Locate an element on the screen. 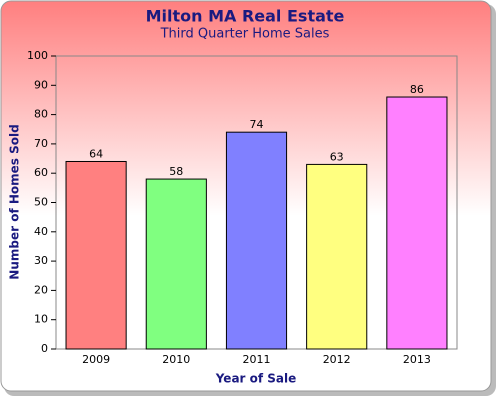  y-tick-label: 80 is located at coordinates (41, 114).